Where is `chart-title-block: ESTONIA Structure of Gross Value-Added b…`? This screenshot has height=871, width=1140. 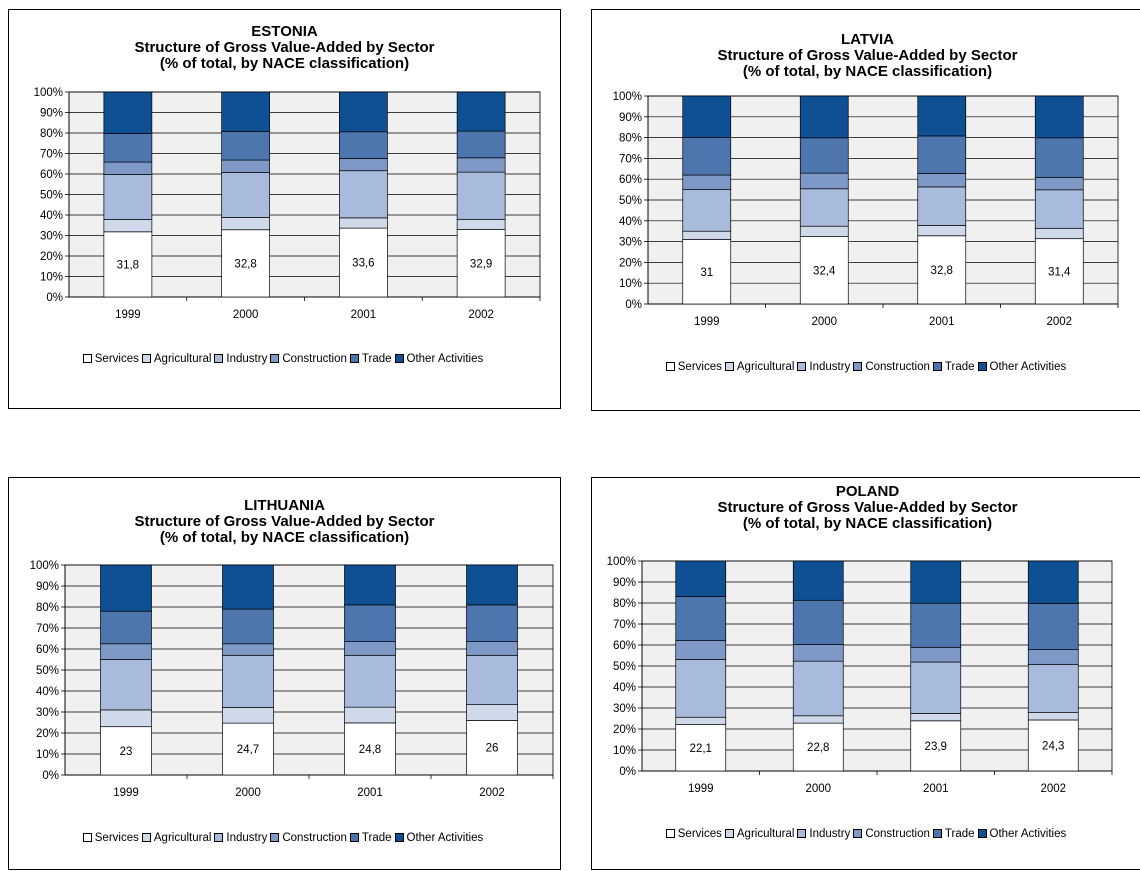 chart-title-block: ESTONIA Structure of Gross Value-Added b… is located at coordinates (284, 48).